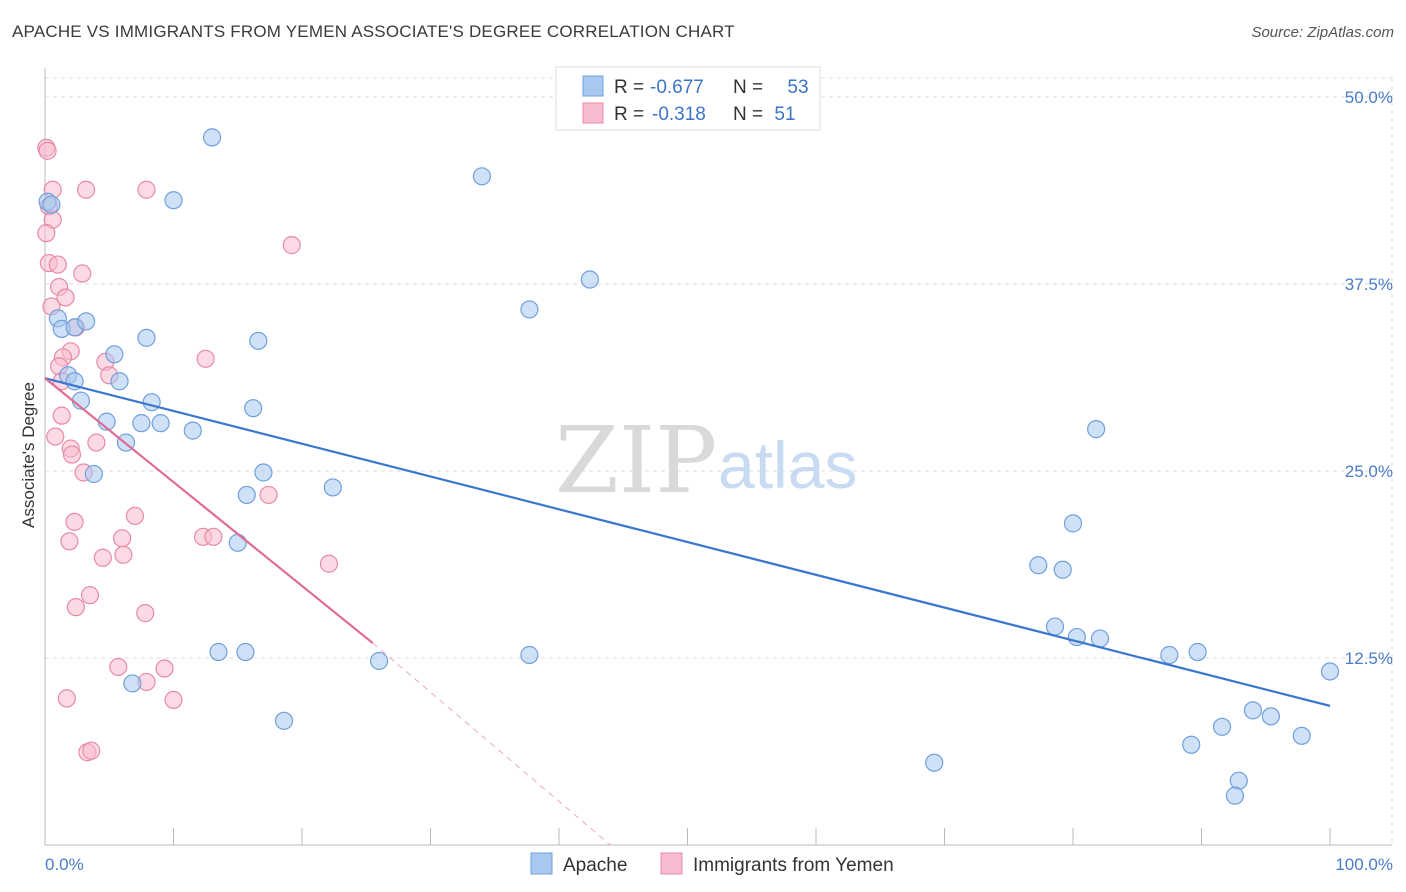 The height and width of the screenshot is (892, 1406). Describe the element at coordinates (1364, 864) in the screenshot. I see `x-tick-label-1: 100.0%` at that location.